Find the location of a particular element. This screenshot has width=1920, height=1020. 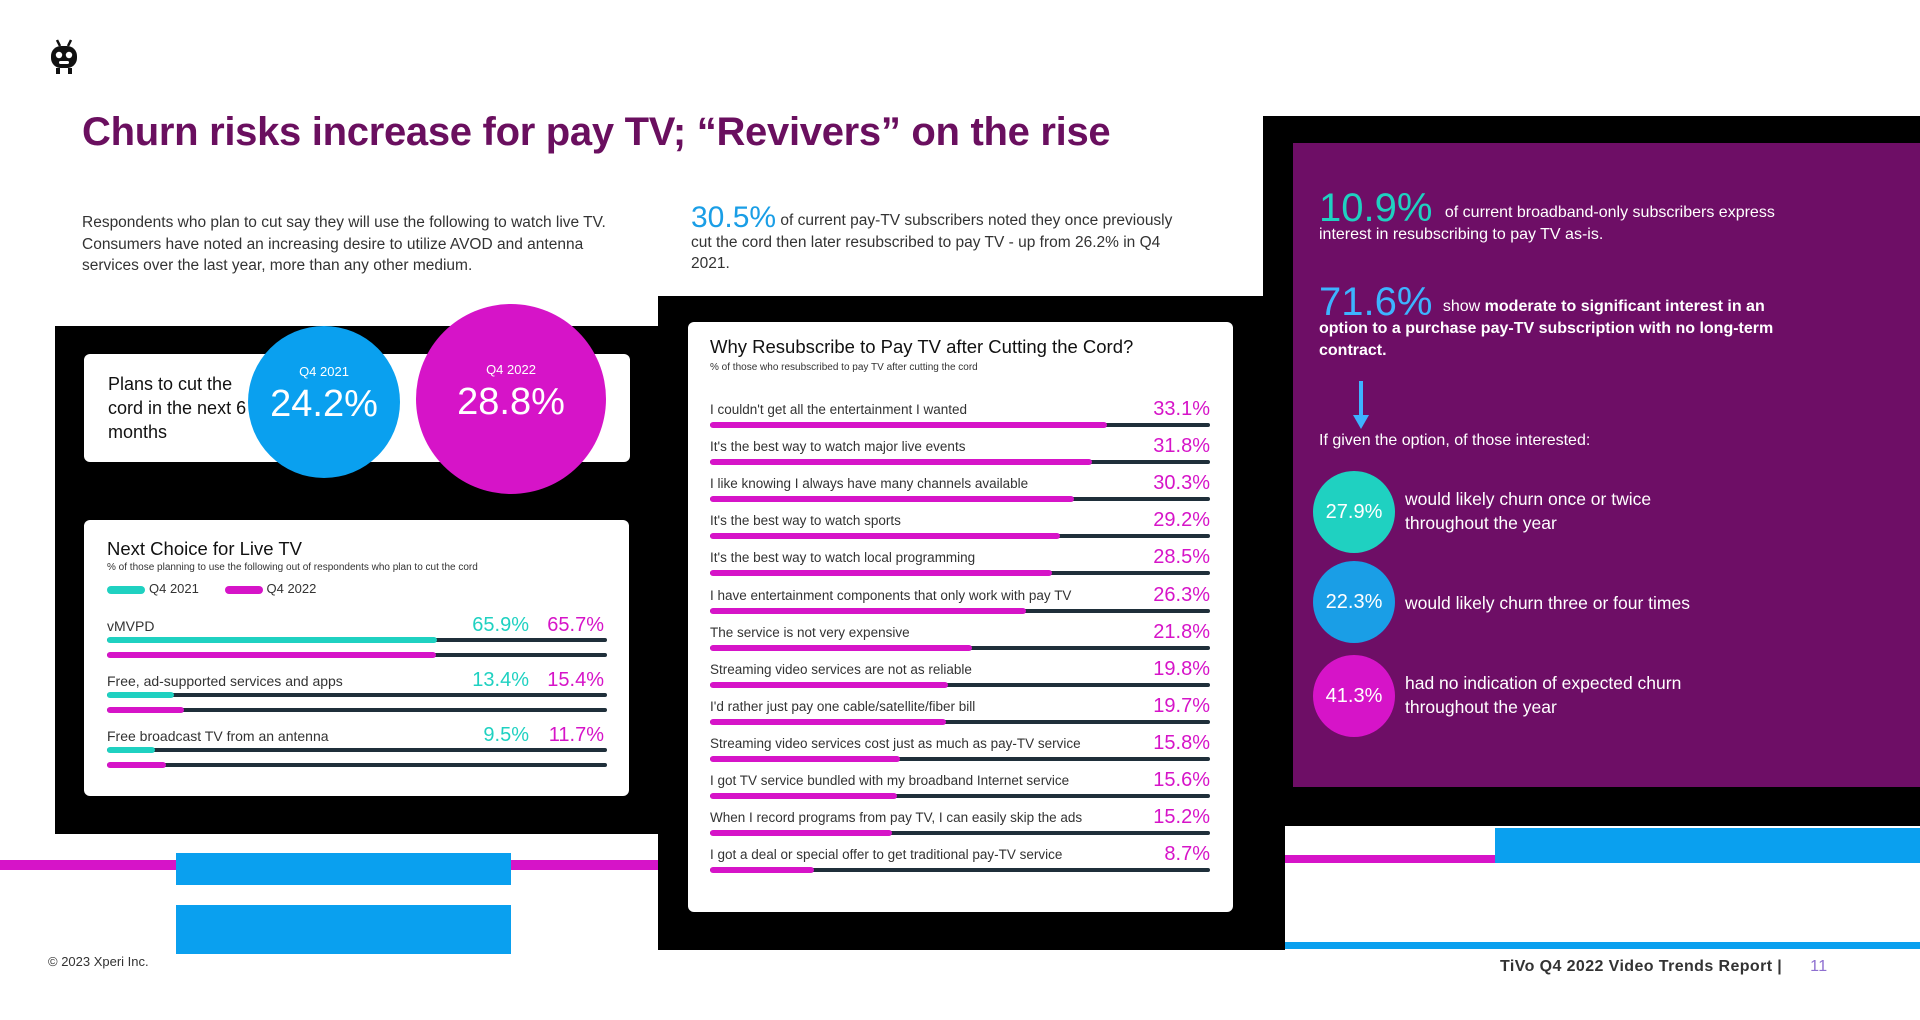

tivo-logo-icon is located at coordinates (64, 56).